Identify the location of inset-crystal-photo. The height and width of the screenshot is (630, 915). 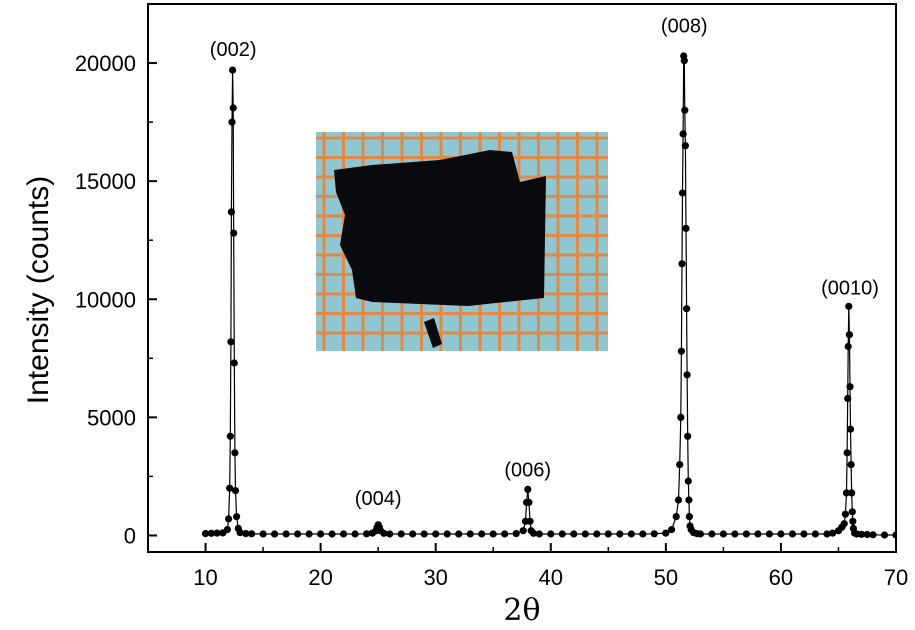
(462, 241).